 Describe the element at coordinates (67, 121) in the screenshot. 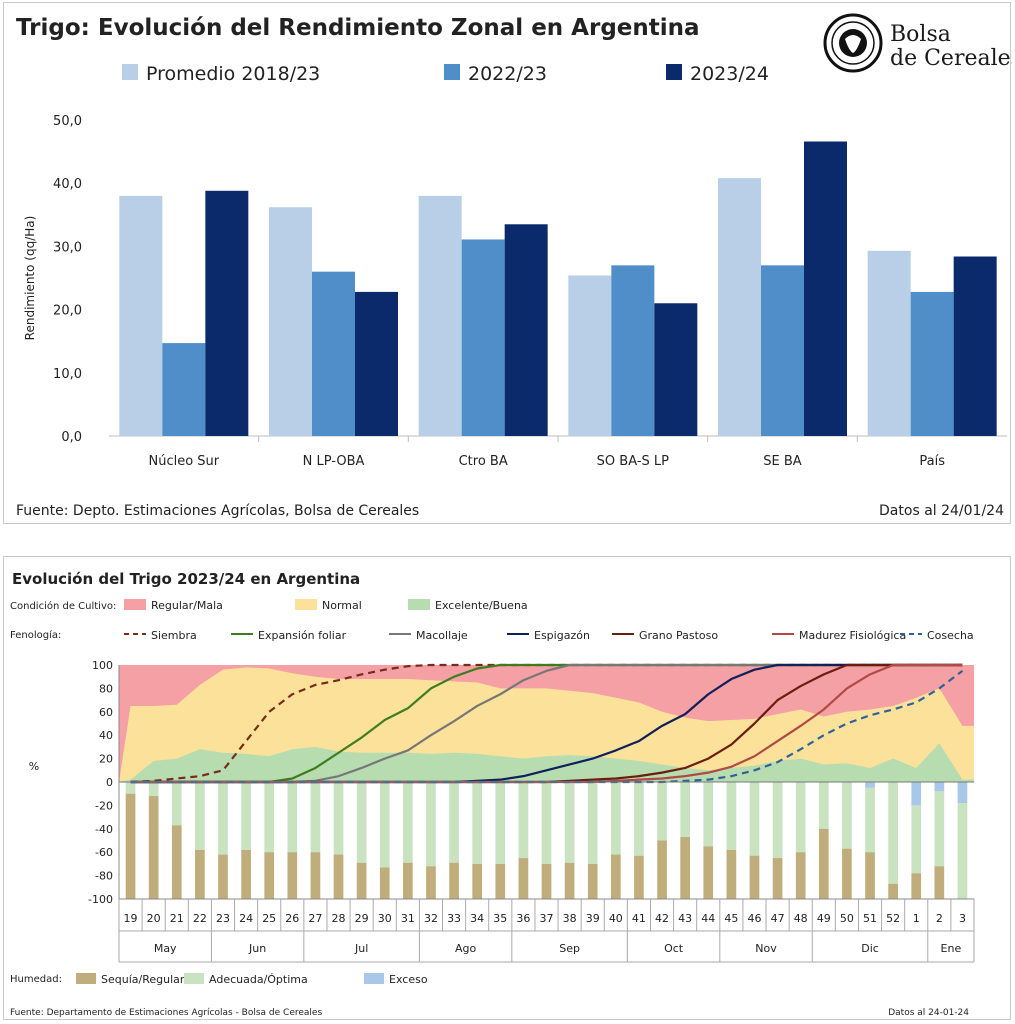

I see `y-tick-label: 50,0` at that location.